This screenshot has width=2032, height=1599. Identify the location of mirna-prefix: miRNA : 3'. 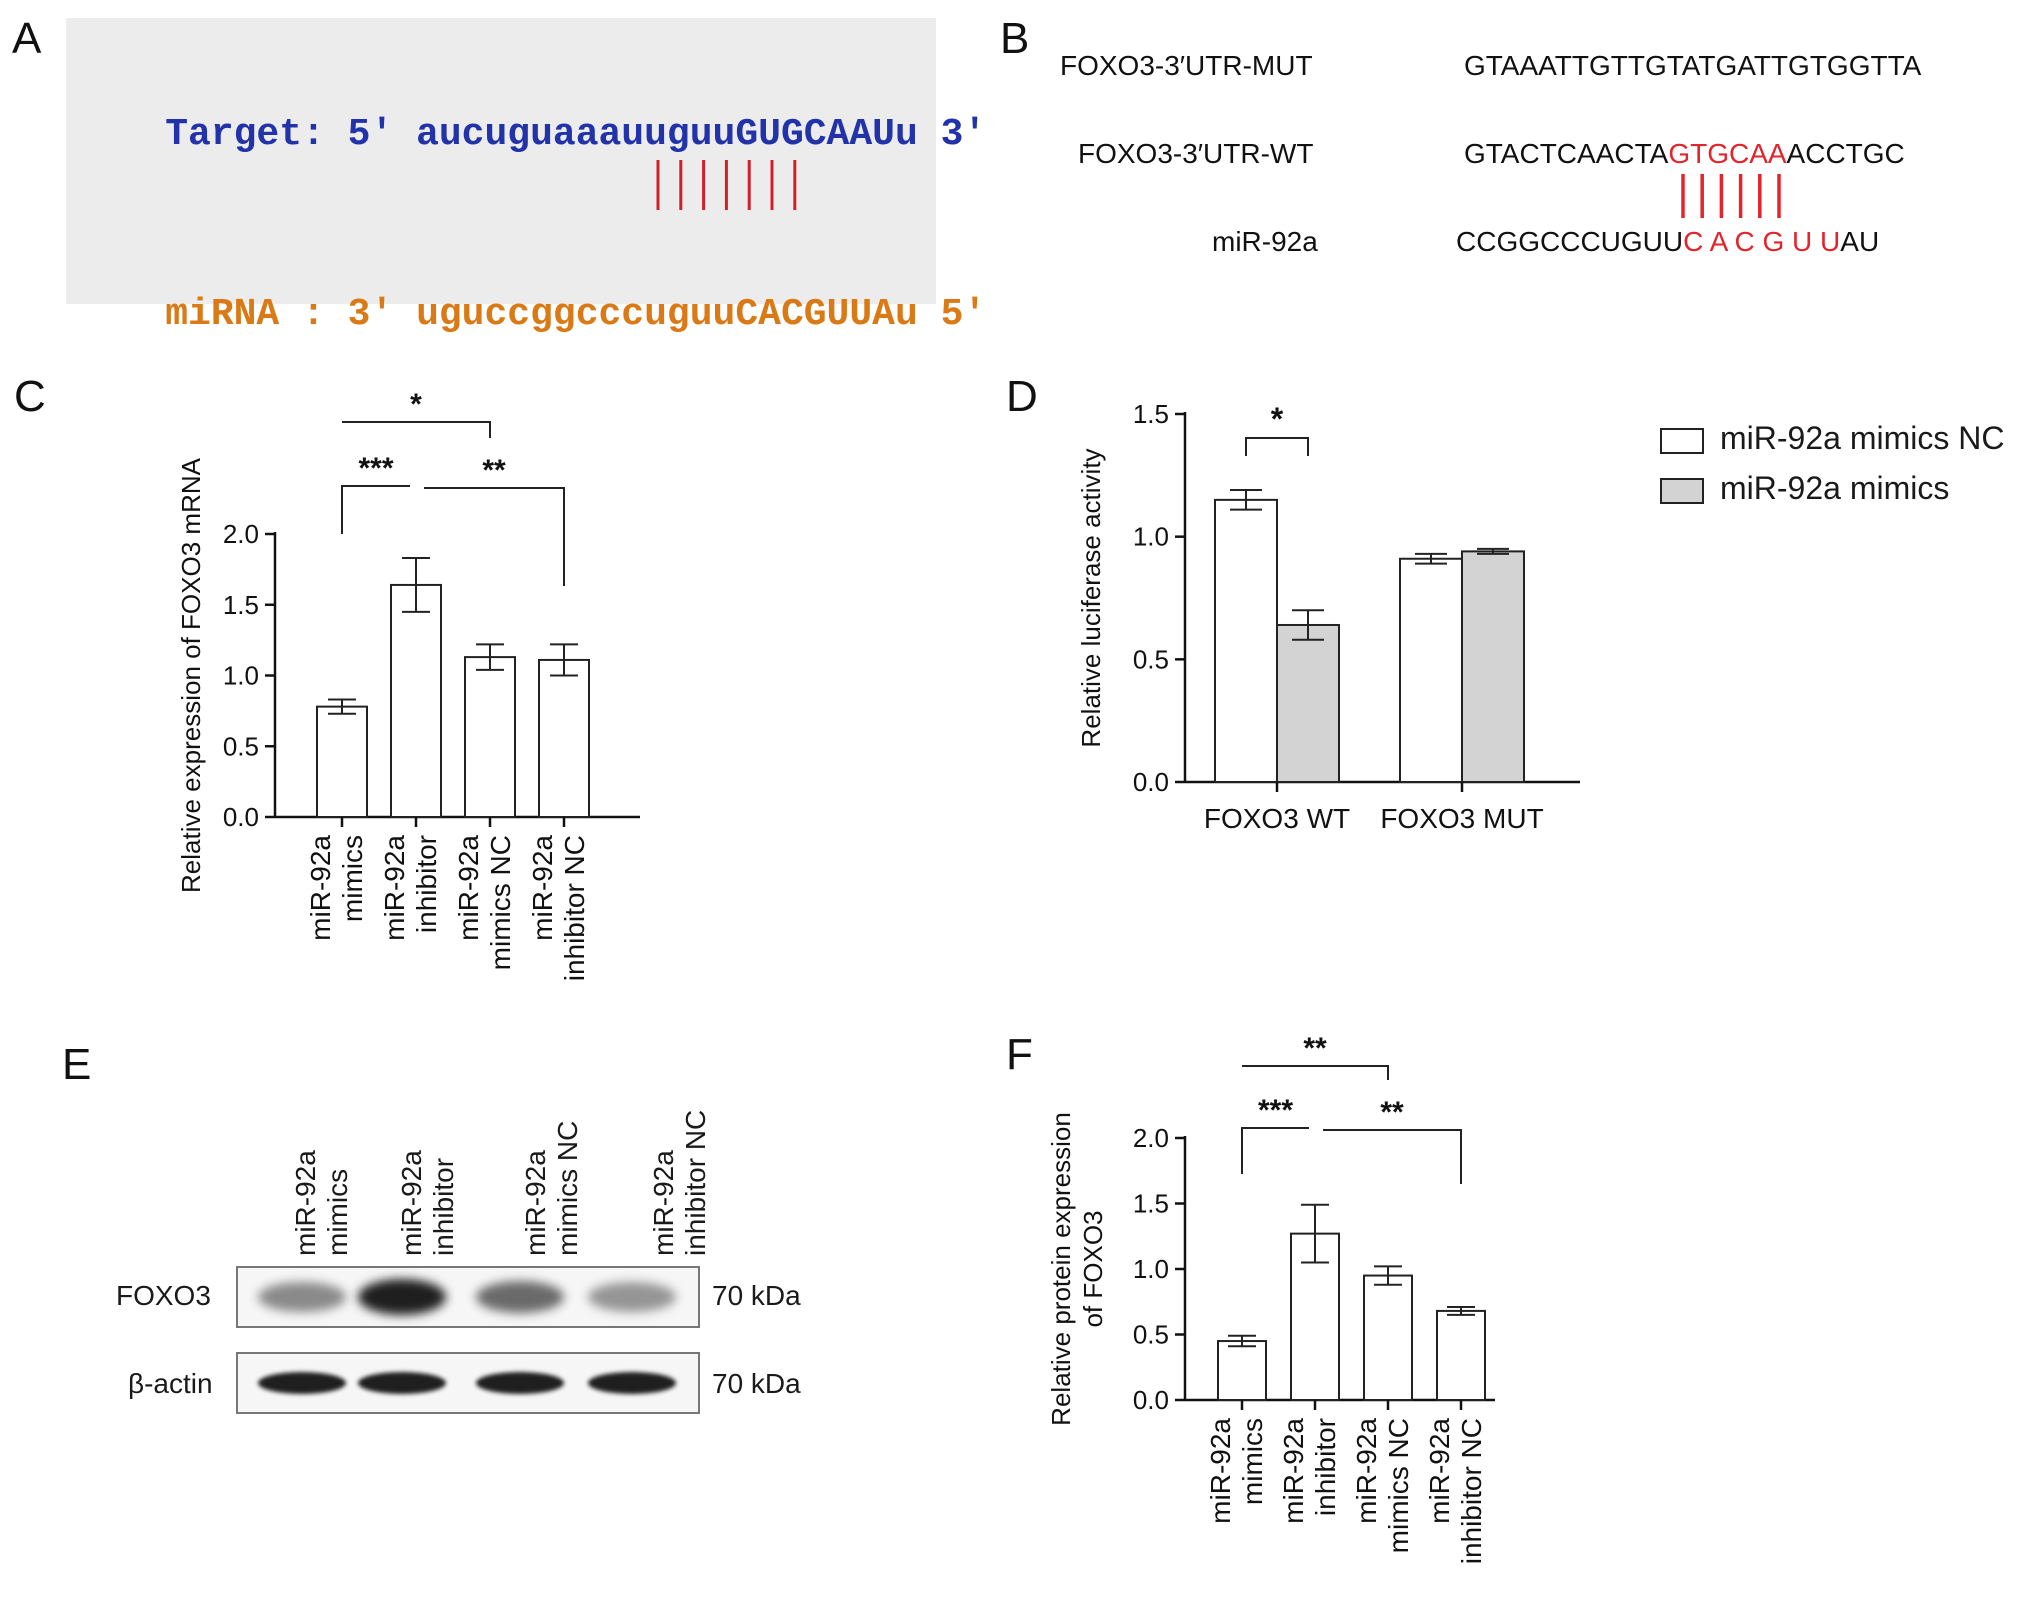
(279, 314).